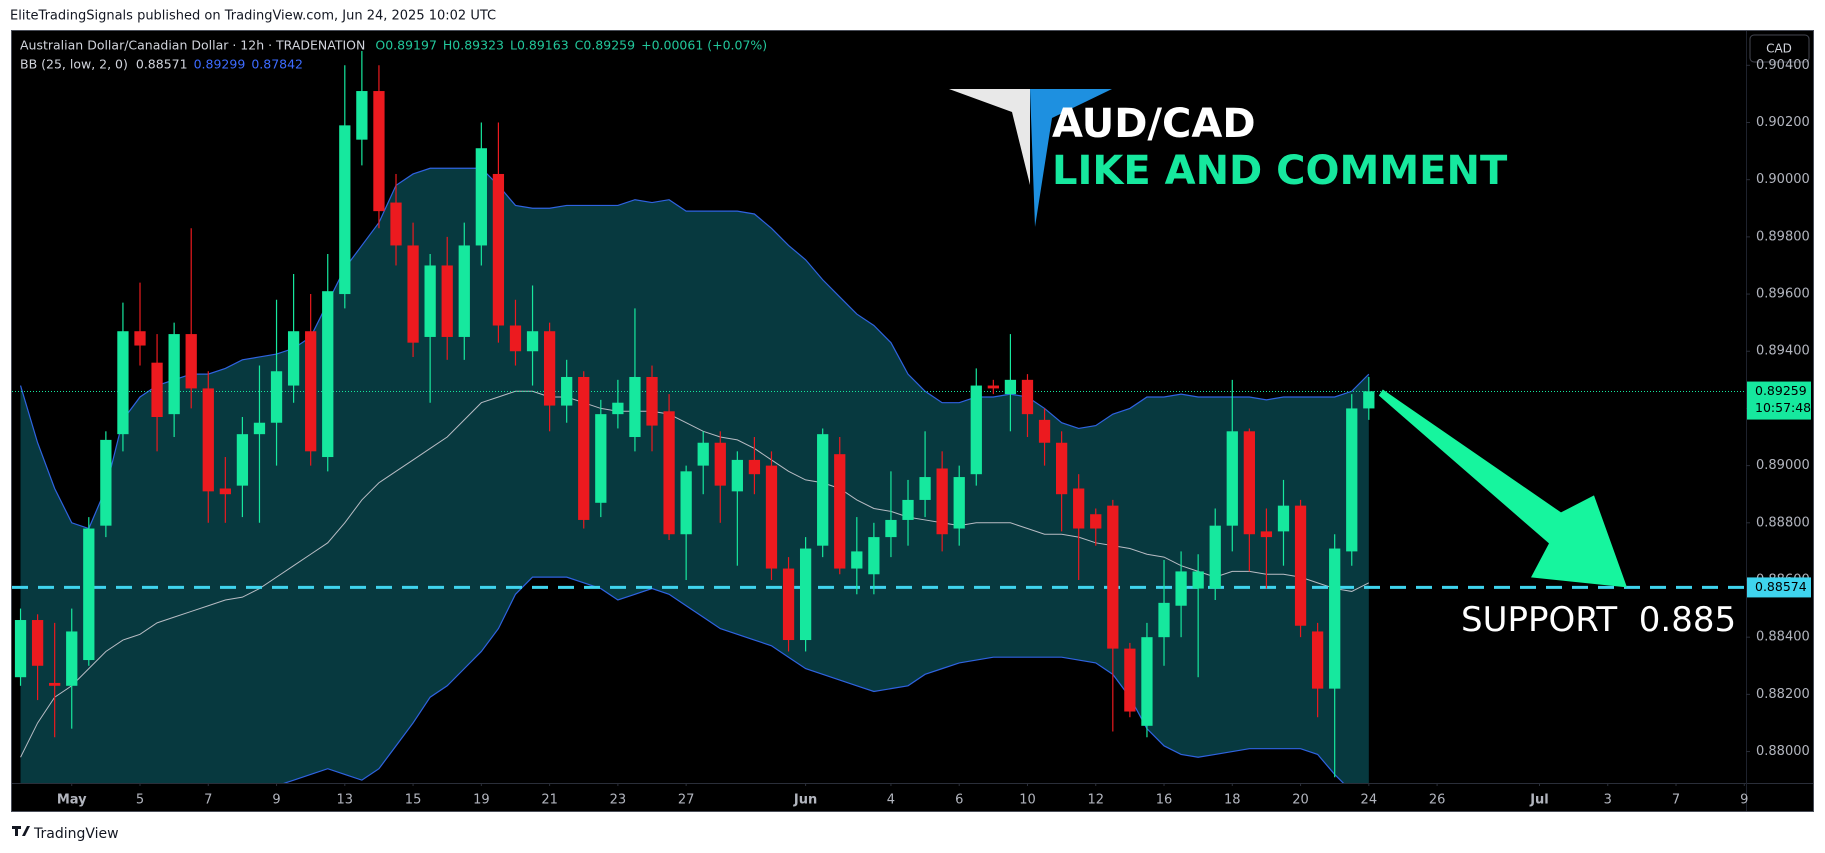  Describe the element at coordinates (74, 64) in the screenshot. I see `indicator: BB (25, low, 2, 0)` at that location.